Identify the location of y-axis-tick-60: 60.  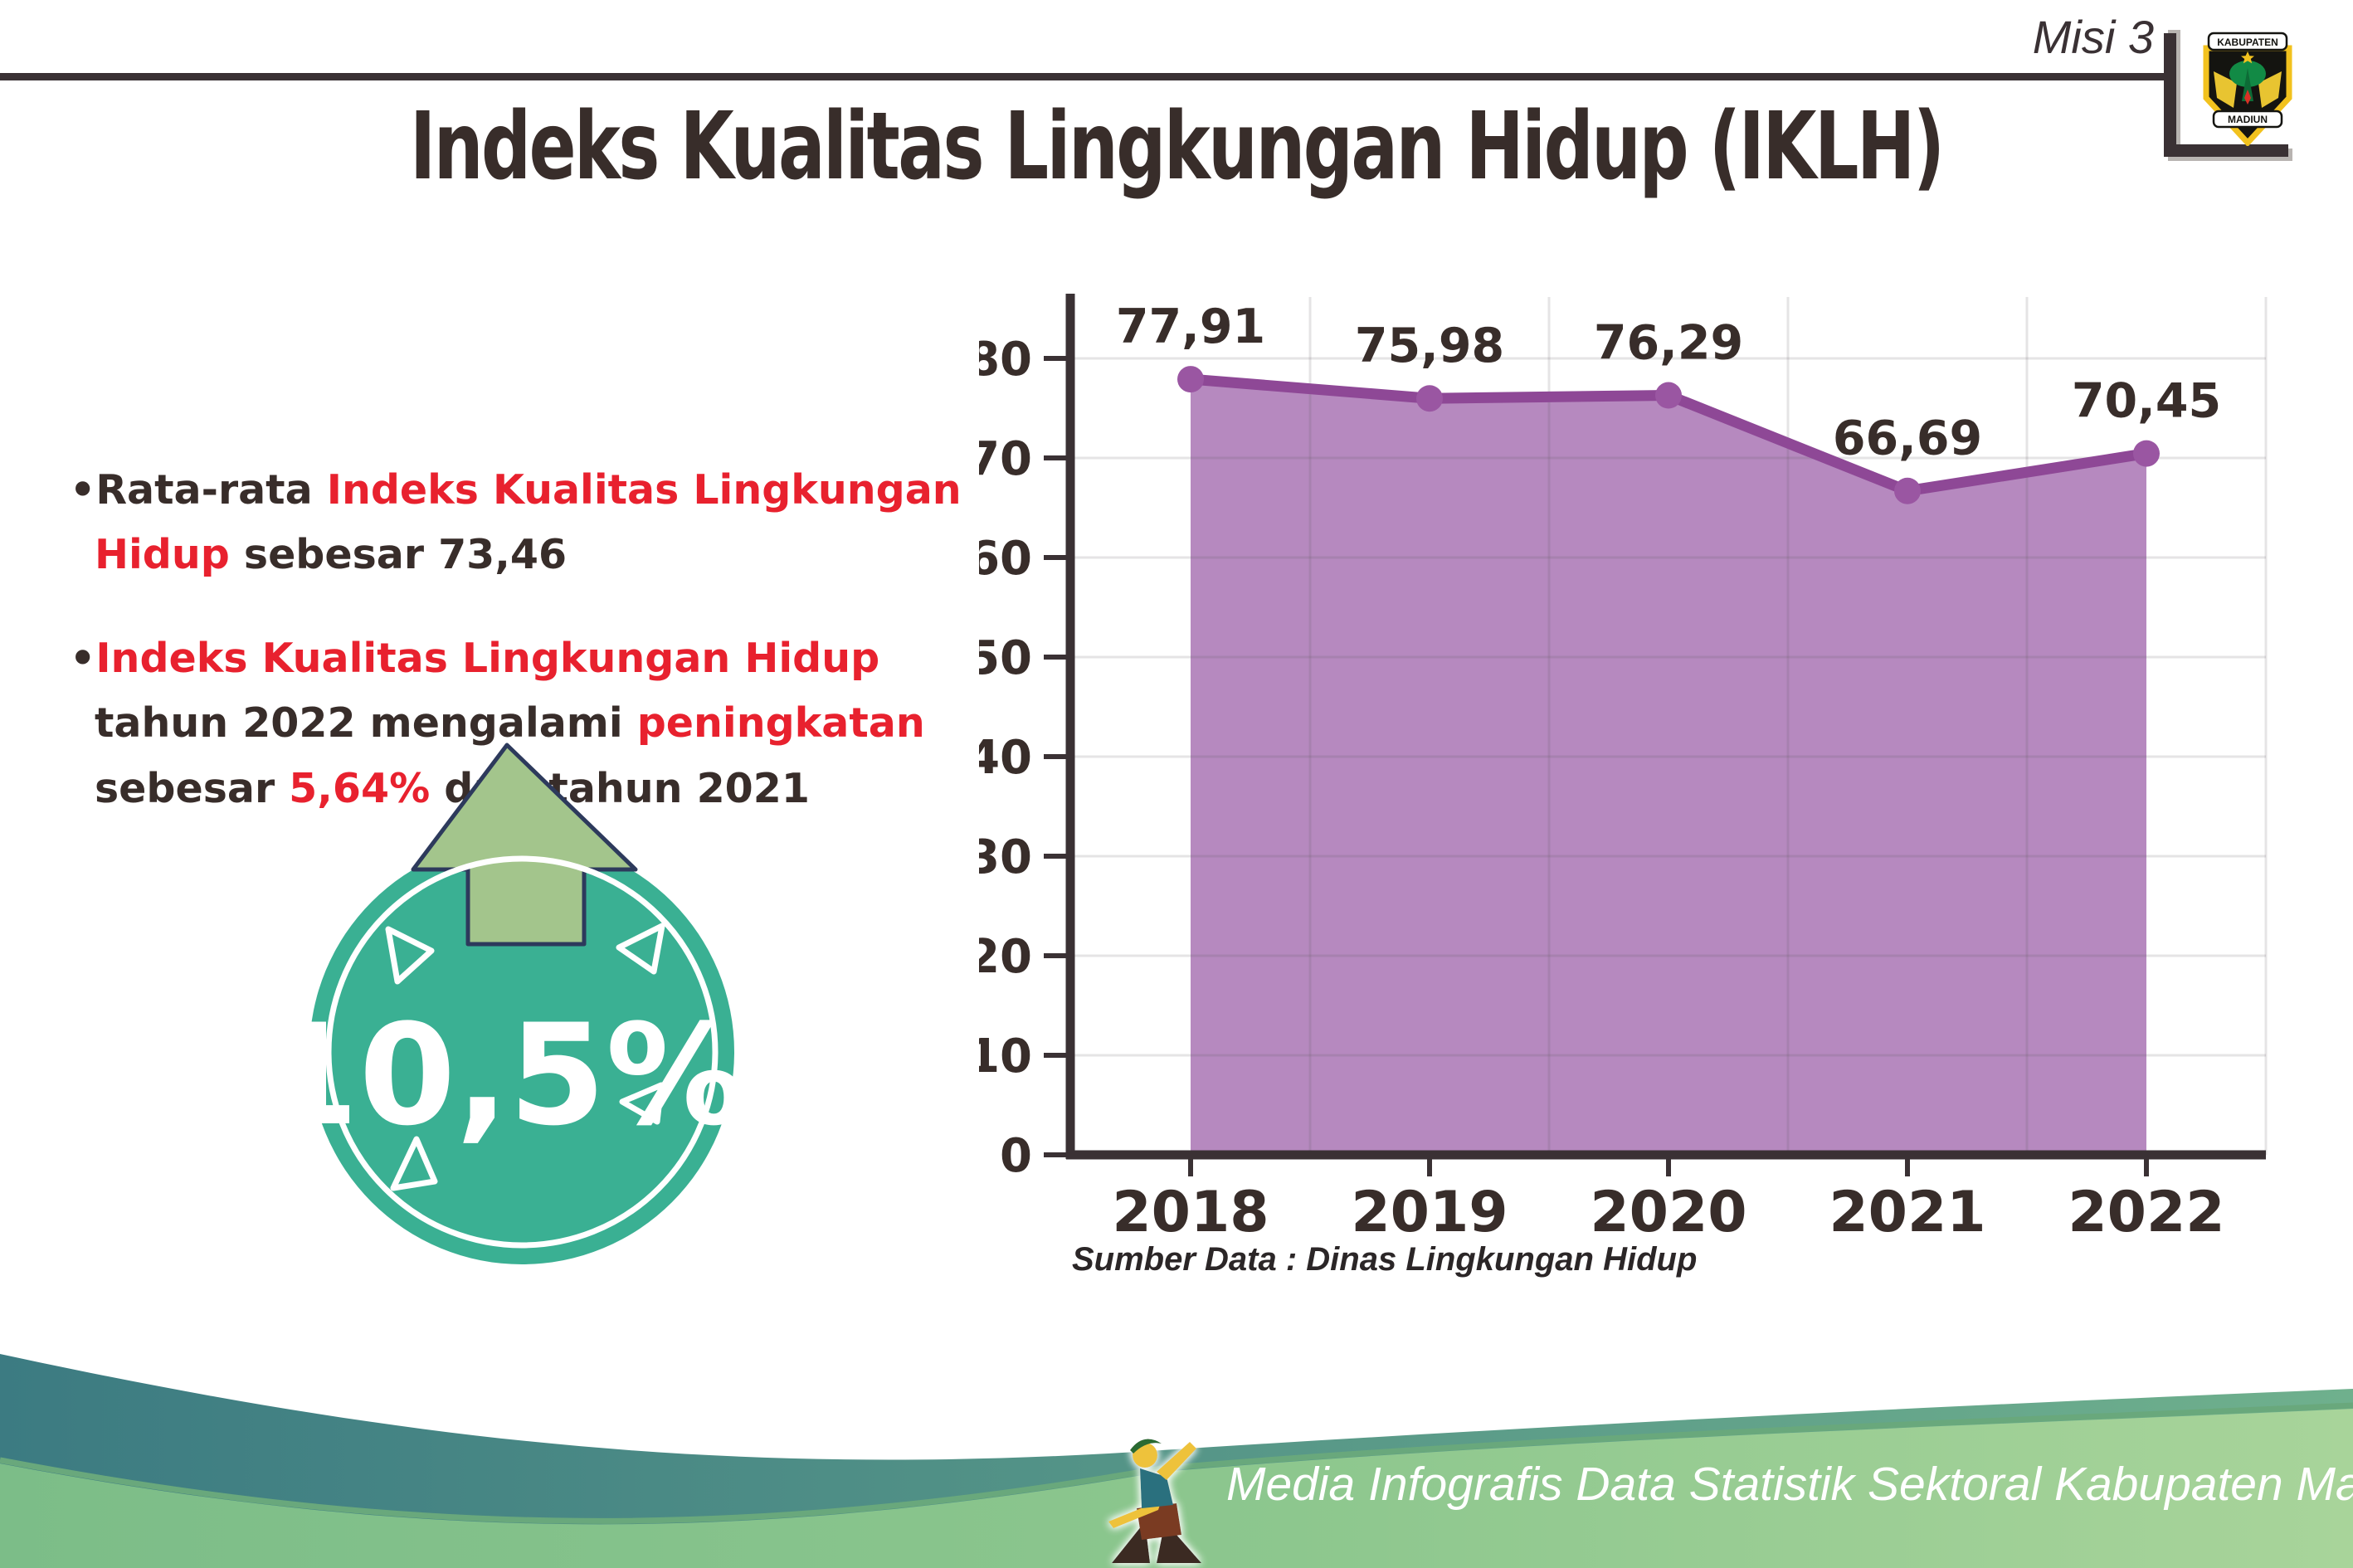
(1005, 559).